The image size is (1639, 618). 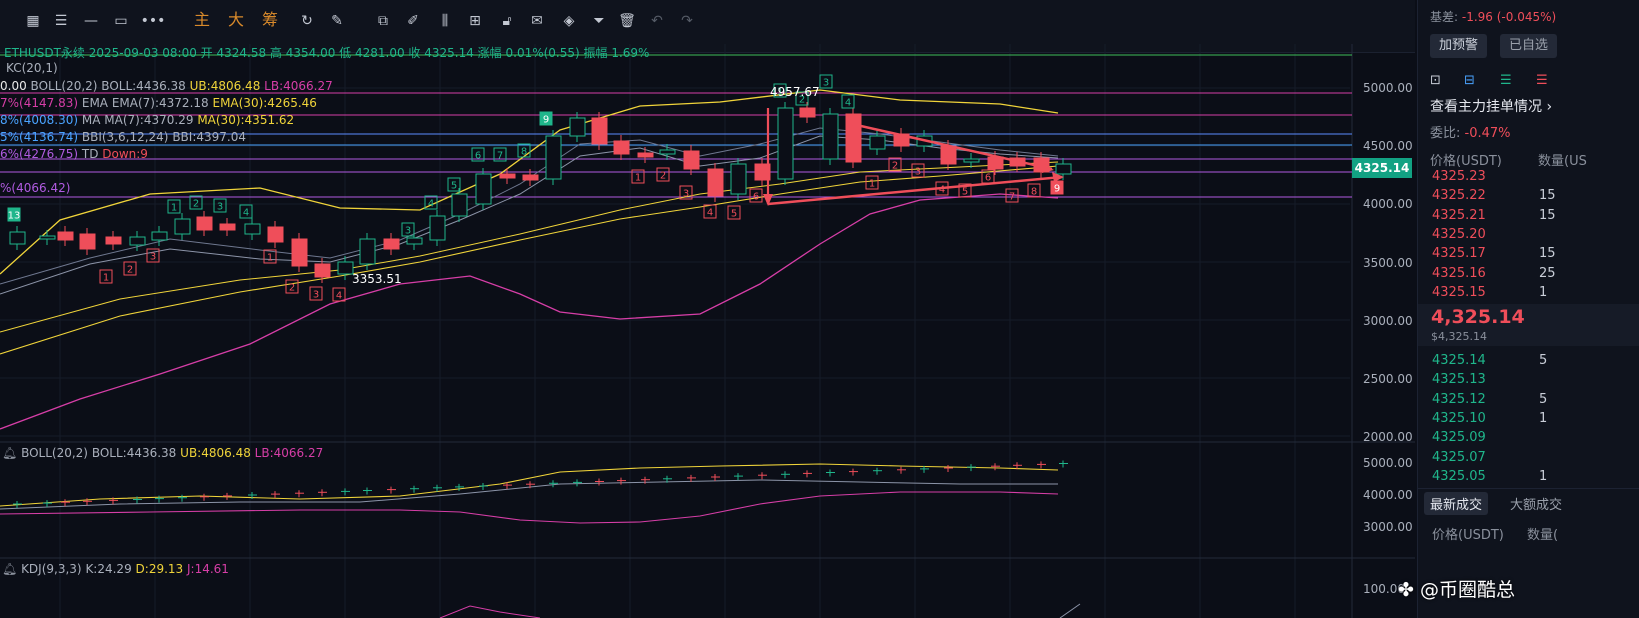 I want to click on bids-row: 4325.14 5, so click(x=1535, y=362).